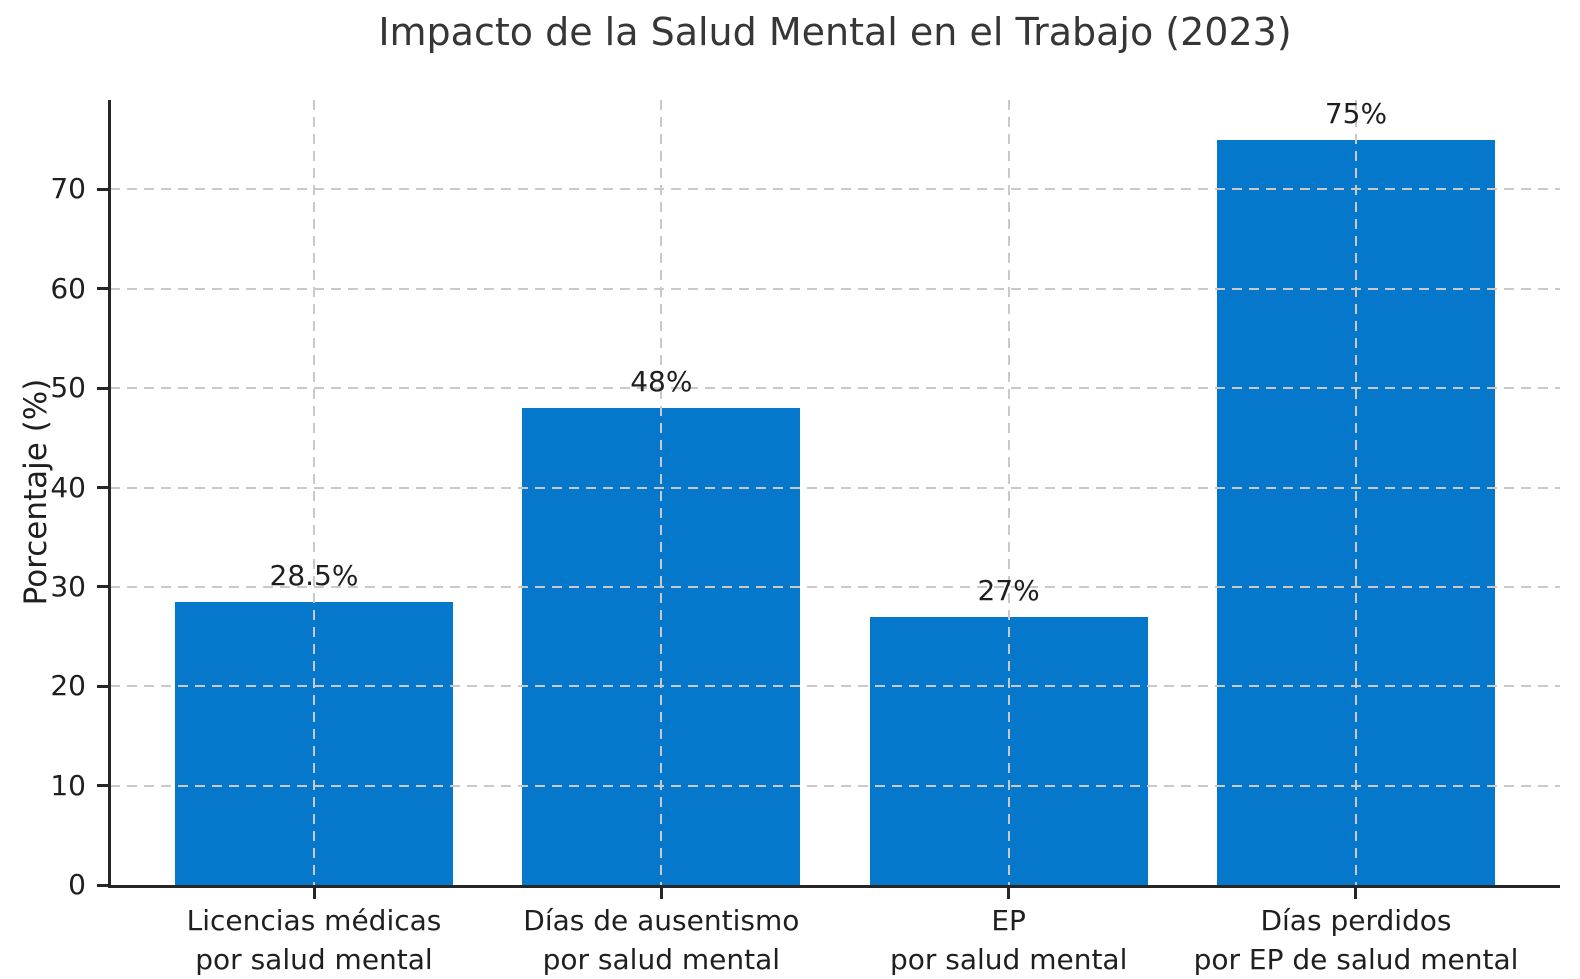 This screenshot has width=1580, height=979. What do you see at coordinates (68, 686) in the screenshot?
I see `y-tick-label: 20` at bounding box center [68, 686].